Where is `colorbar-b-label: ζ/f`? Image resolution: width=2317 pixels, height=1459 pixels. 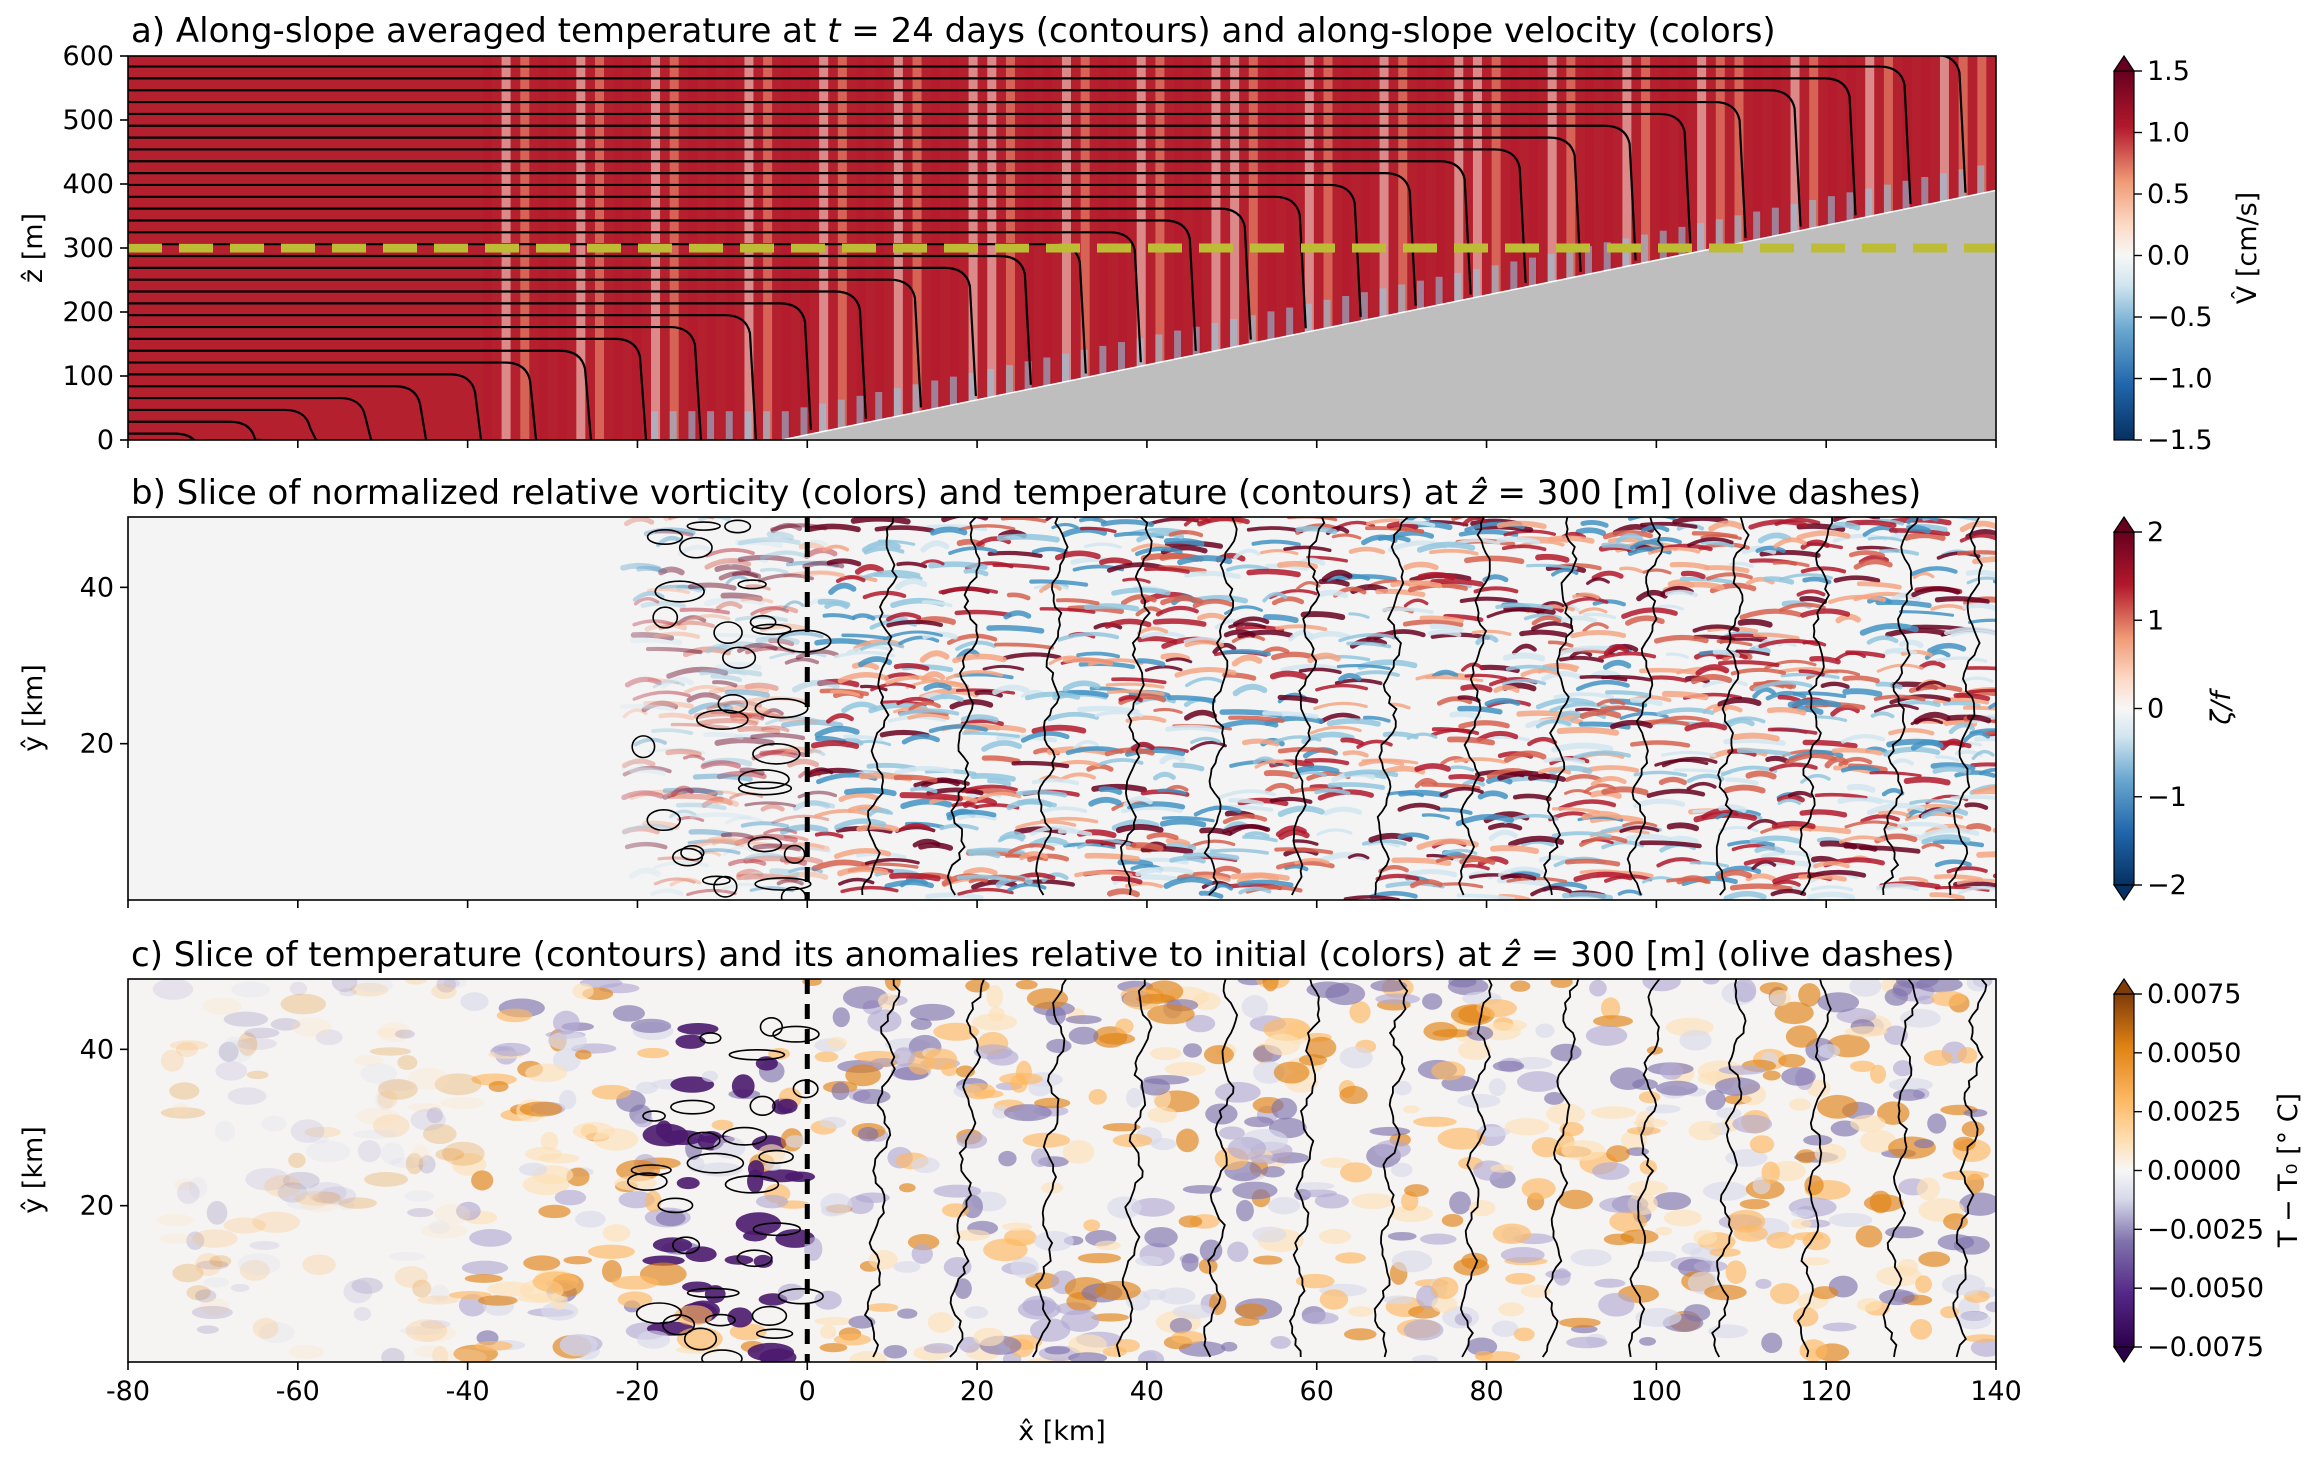 colorbar-b-label: ζ/f is located at coordinates (2221, 707).